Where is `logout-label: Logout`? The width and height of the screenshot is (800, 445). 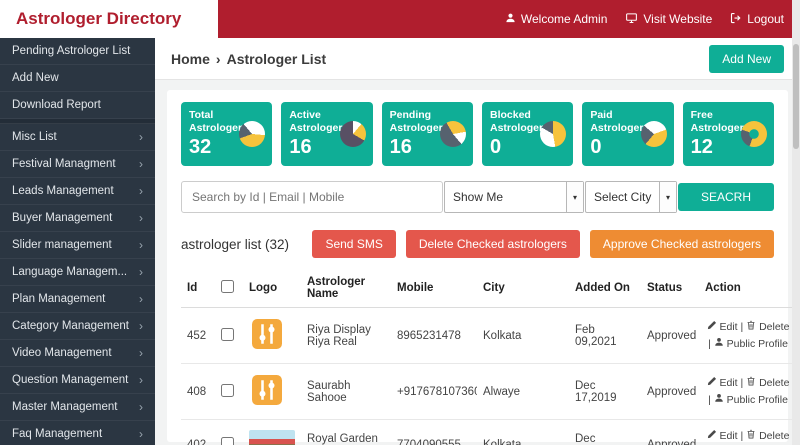 logout-label: Logout is located at coordinates (765, 19).